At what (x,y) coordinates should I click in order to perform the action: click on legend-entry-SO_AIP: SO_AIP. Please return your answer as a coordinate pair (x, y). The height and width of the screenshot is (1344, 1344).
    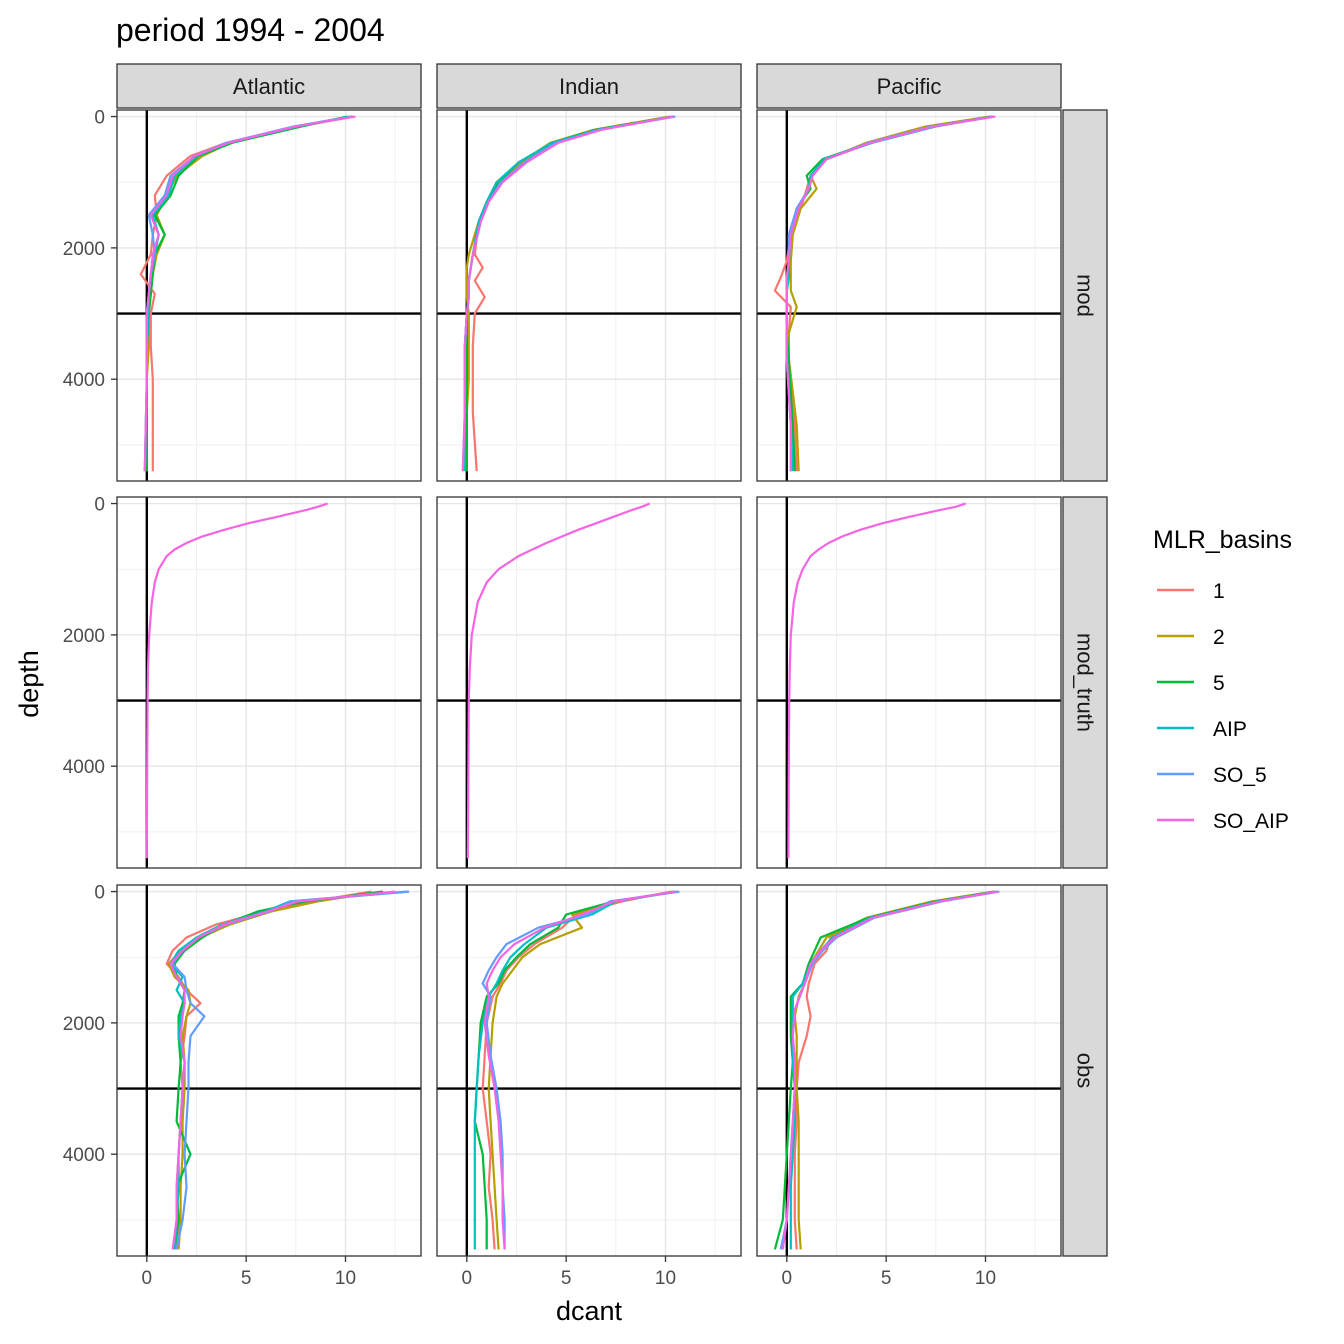
    Looking at the image, I should click on (1223, 821).